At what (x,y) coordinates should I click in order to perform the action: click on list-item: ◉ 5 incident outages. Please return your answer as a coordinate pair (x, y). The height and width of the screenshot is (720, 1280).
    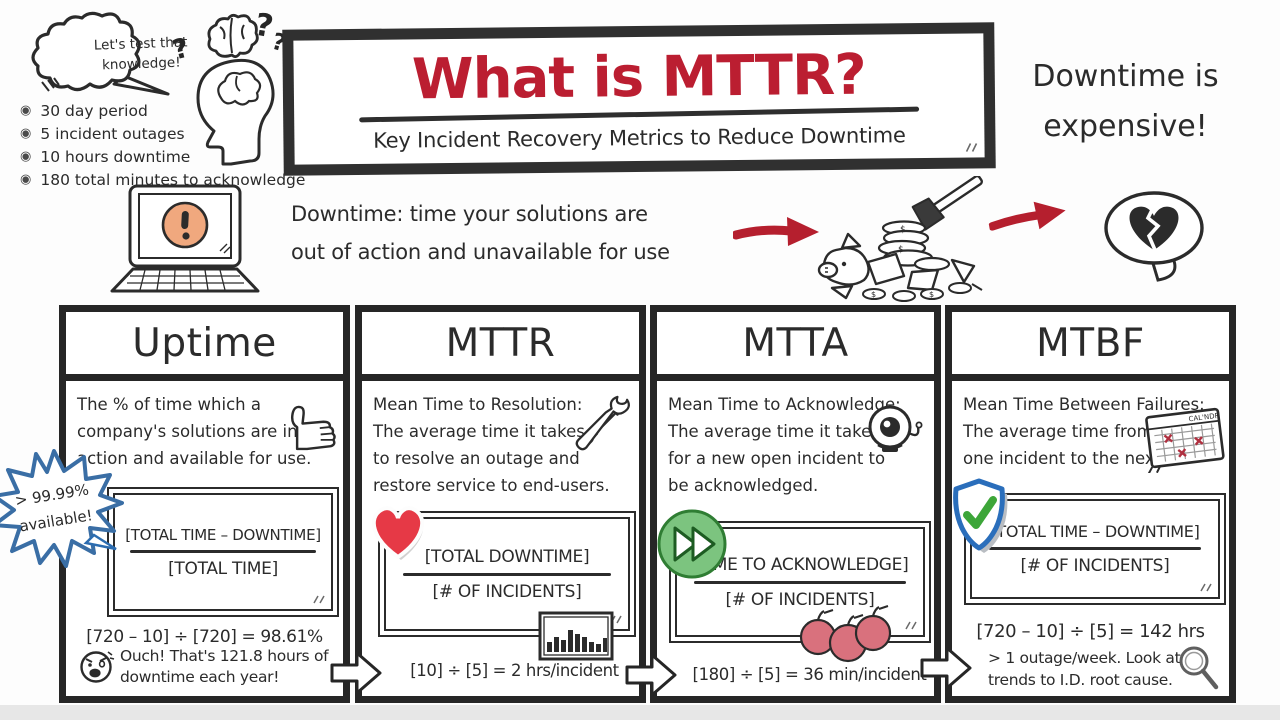
    Looking at the image, I should click on (162, 133).